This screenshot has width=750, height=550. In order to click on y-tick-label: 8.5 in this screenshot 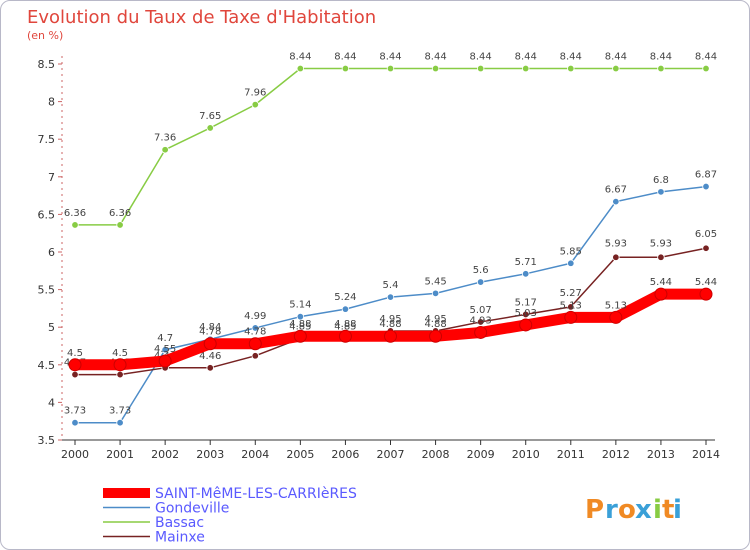, I will do `click(47, 64)`.